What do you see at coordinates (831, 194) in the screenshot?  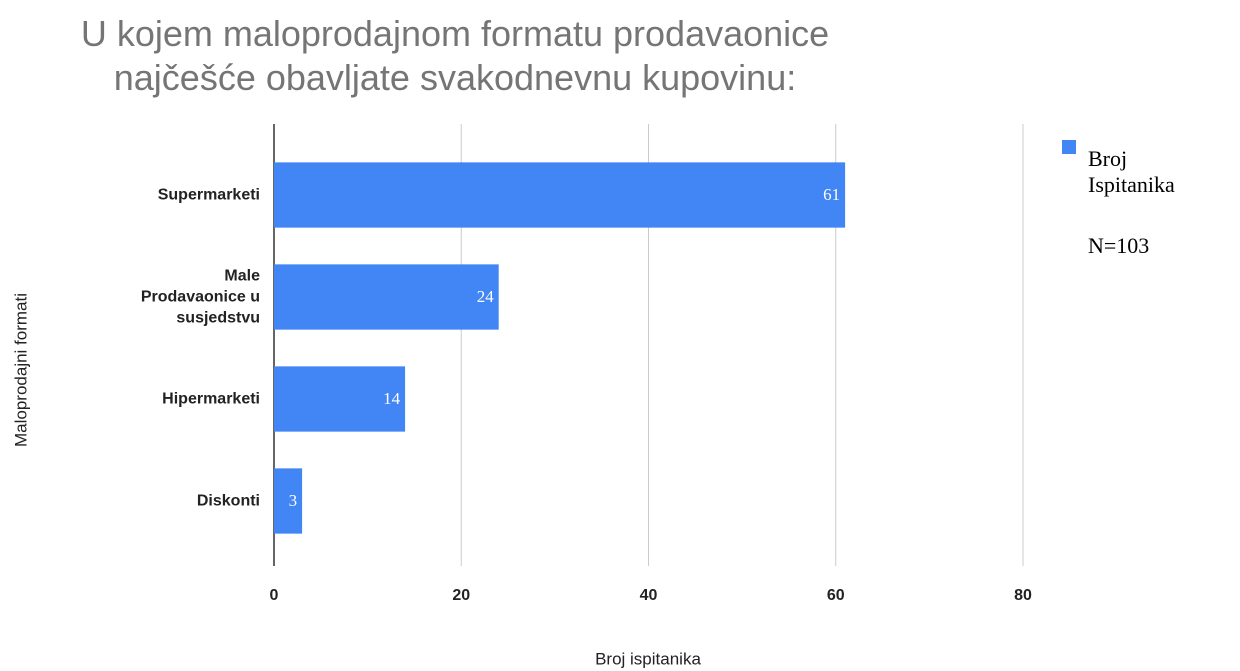 I see `data-label: 61` at bounding box center [831, 194].